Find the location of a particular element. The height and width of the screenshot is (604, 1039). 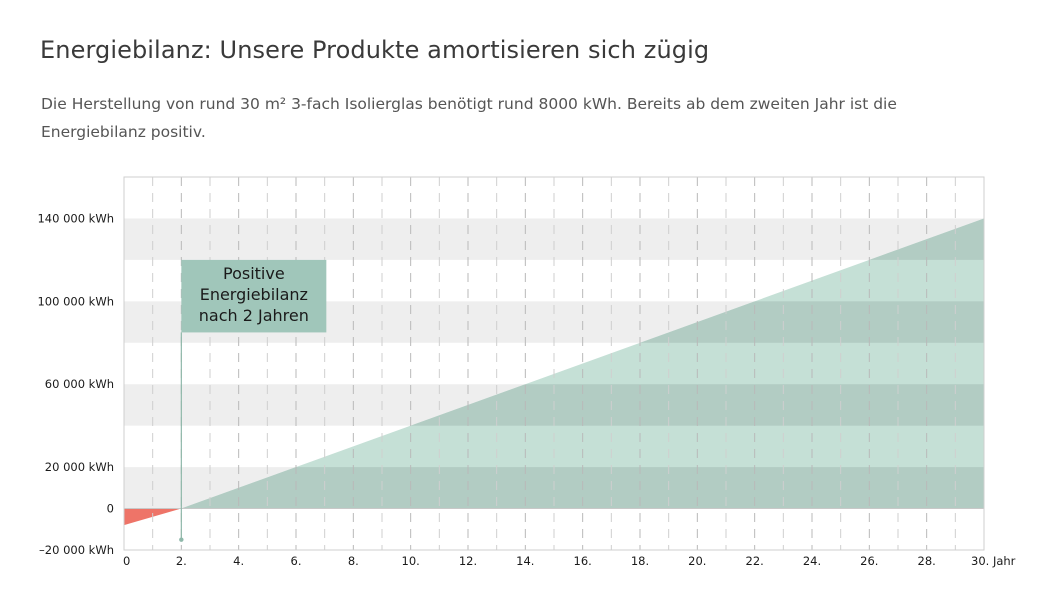

x-tick-label: 0 is located at coordinates (126, 561).